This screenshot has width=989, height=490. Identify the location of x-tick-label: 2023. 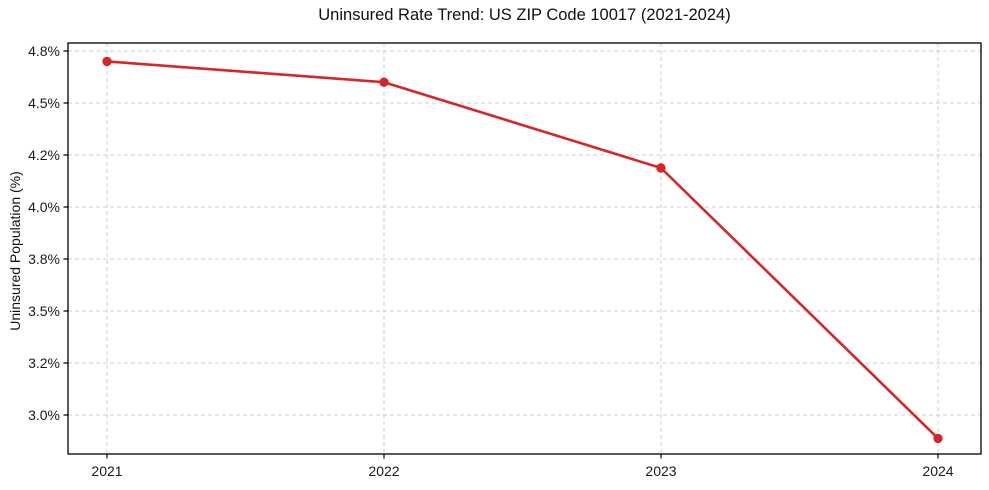
(661, 471).